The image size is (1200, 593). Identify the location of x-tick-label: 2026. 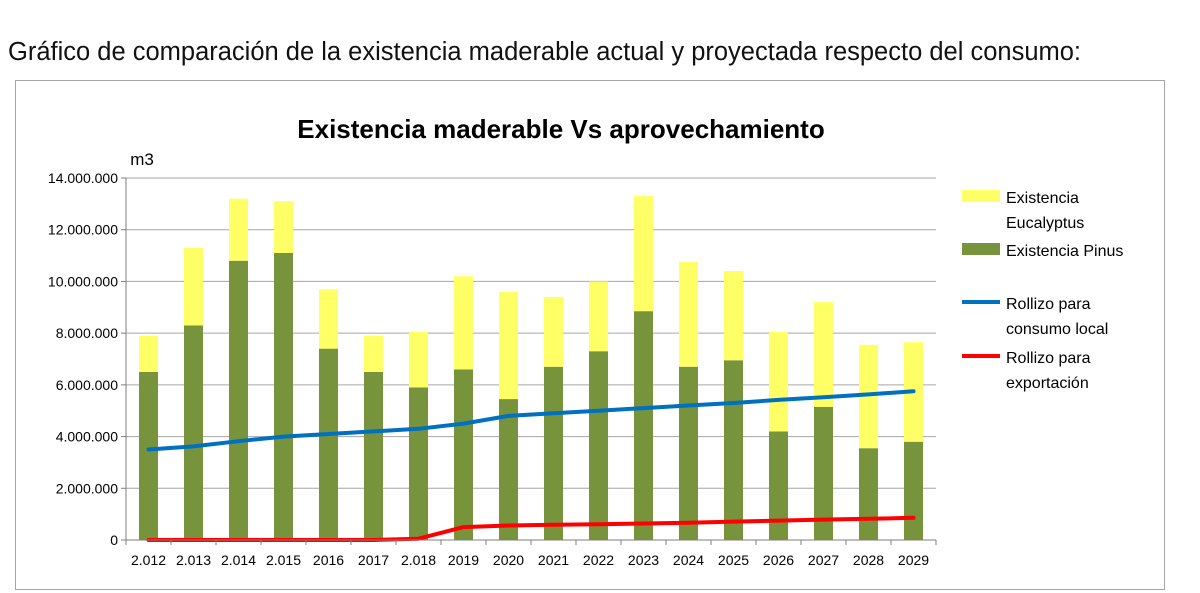
(778, 560).